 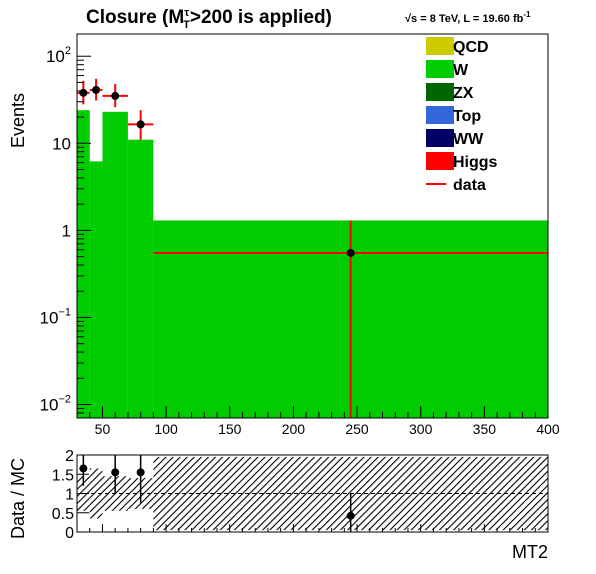 What do you see at coordinates (471, 47) in the screenshot?
I see `legend-label: QCD` at bounding box center [471, 47].